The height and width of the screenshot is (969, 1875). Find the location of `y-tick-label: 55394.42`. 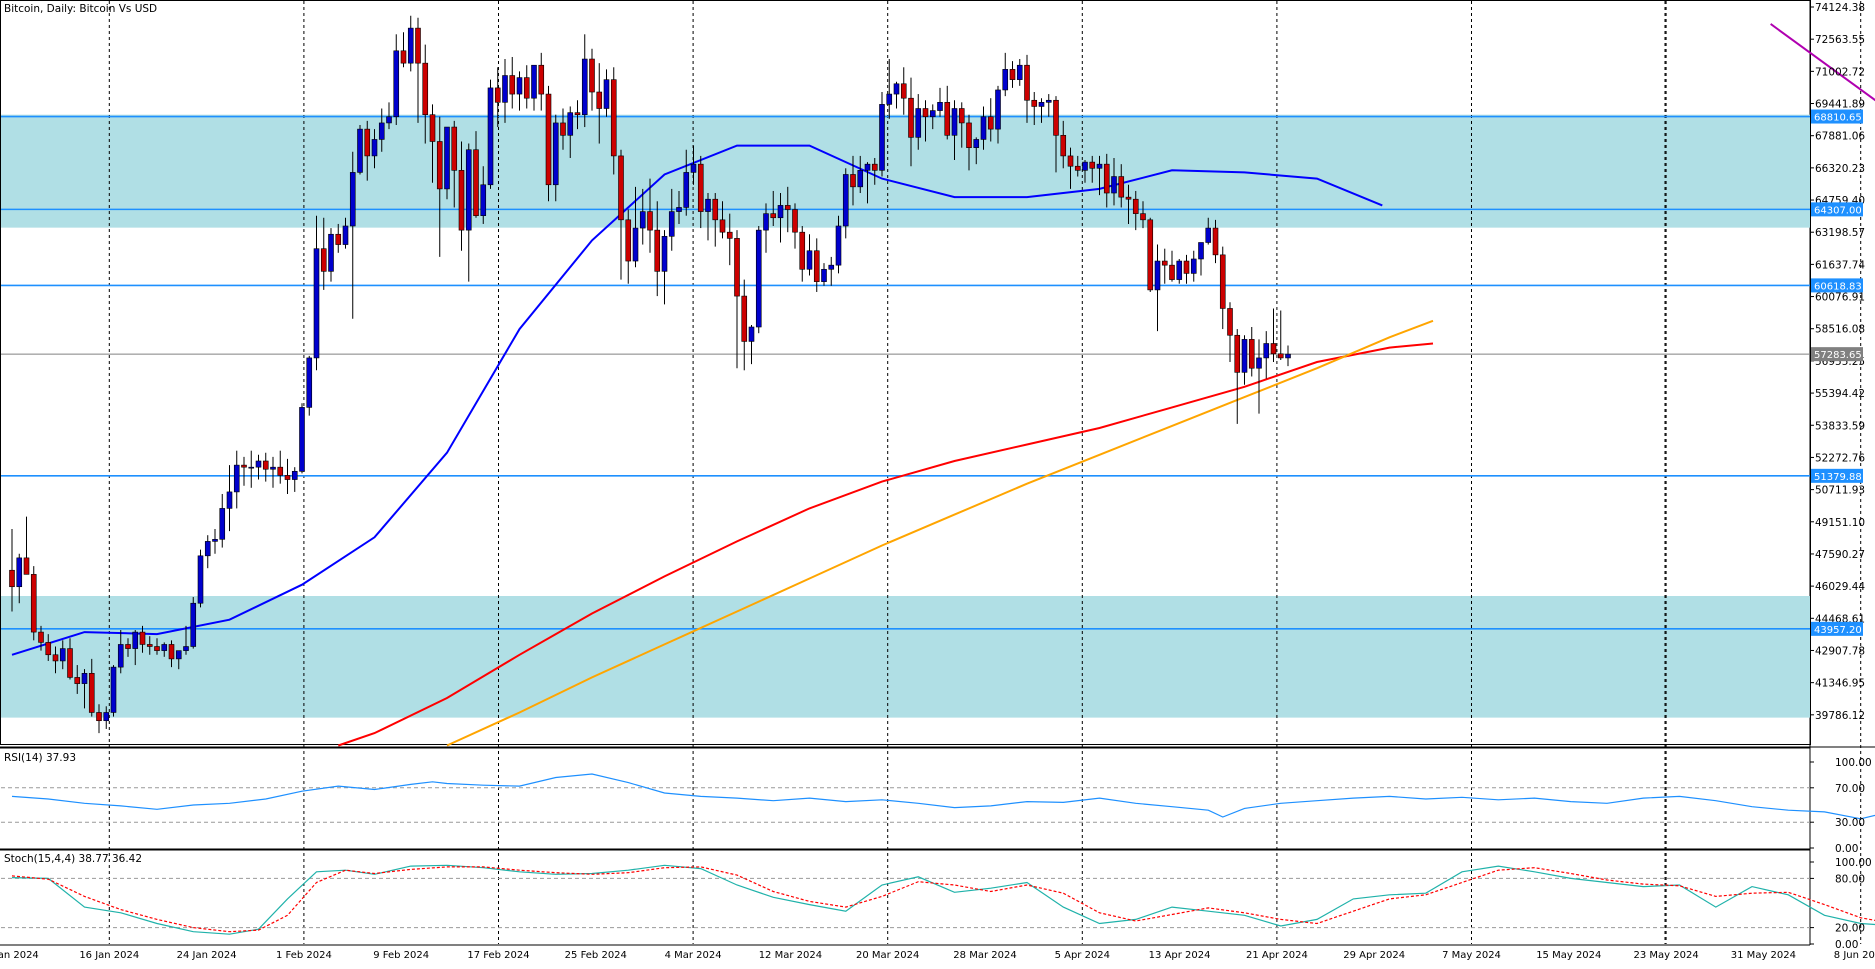

y-tick-label: 55394.42 is located at coordinates (1840, 394).